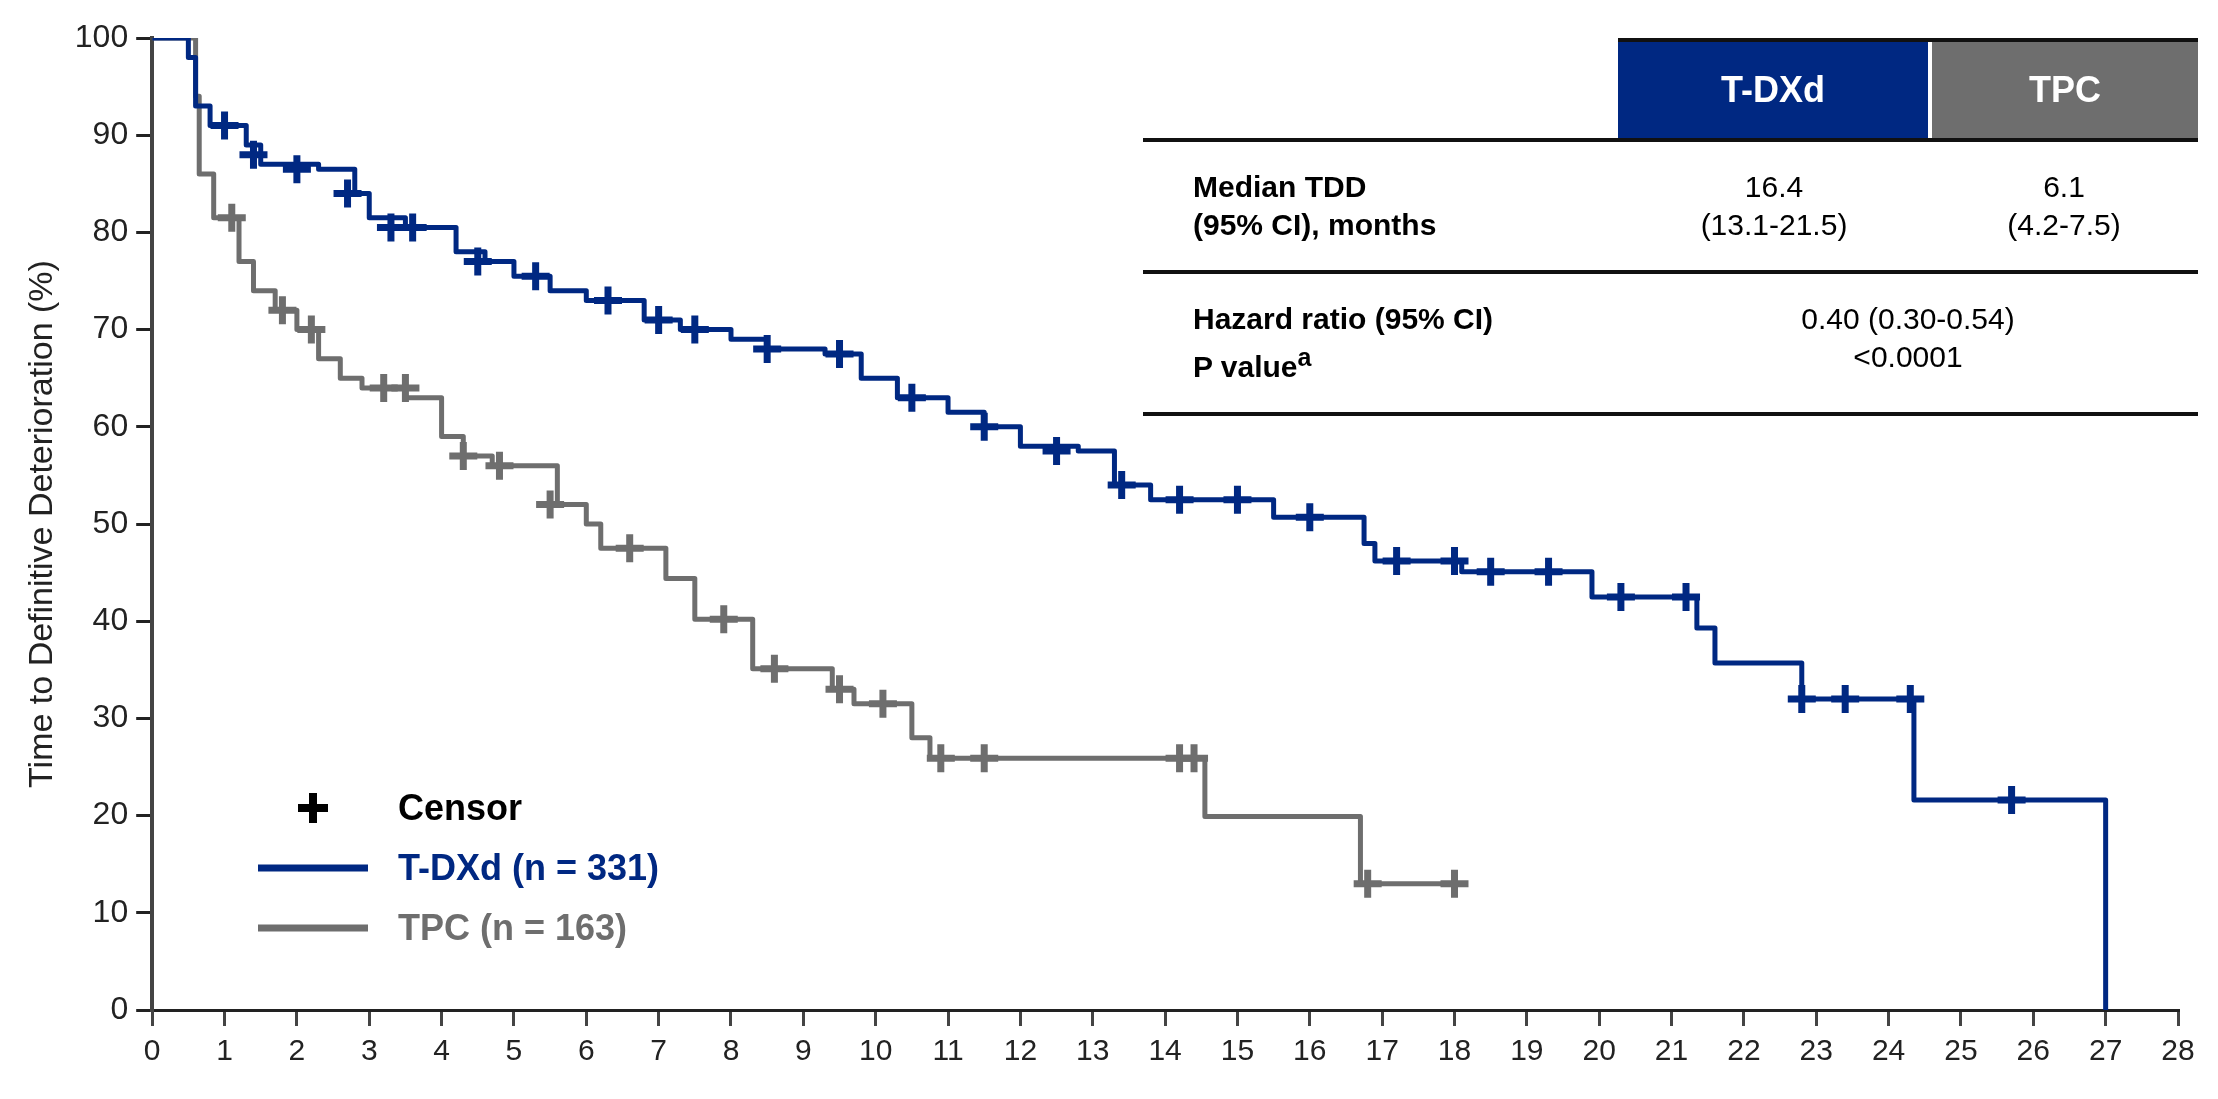 This screenshot has height=1099, width=2218. What do you see at coordinates (119, 1007) in the screenshot?
I see `y-tick-label: 0` at bounding box center [119, 1007].